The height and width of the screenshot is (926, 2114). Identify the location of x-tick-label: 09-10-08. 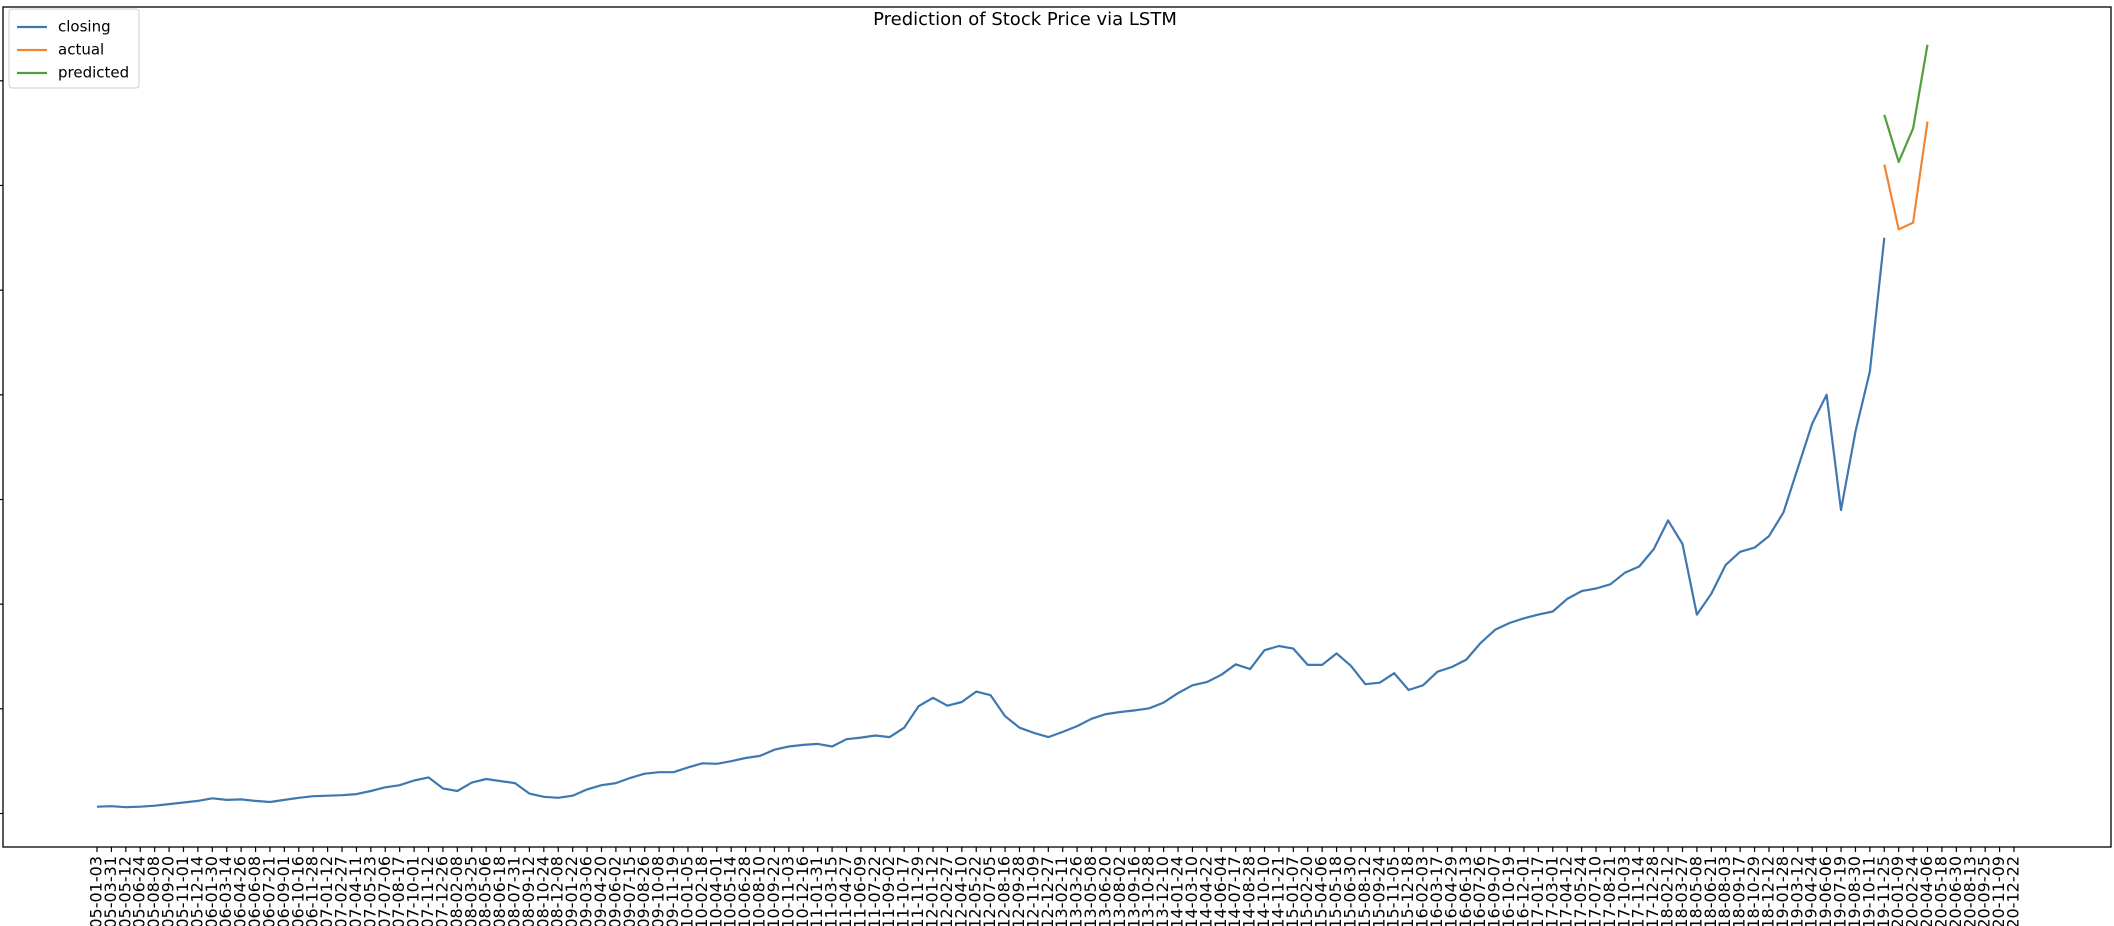
(658, 891).